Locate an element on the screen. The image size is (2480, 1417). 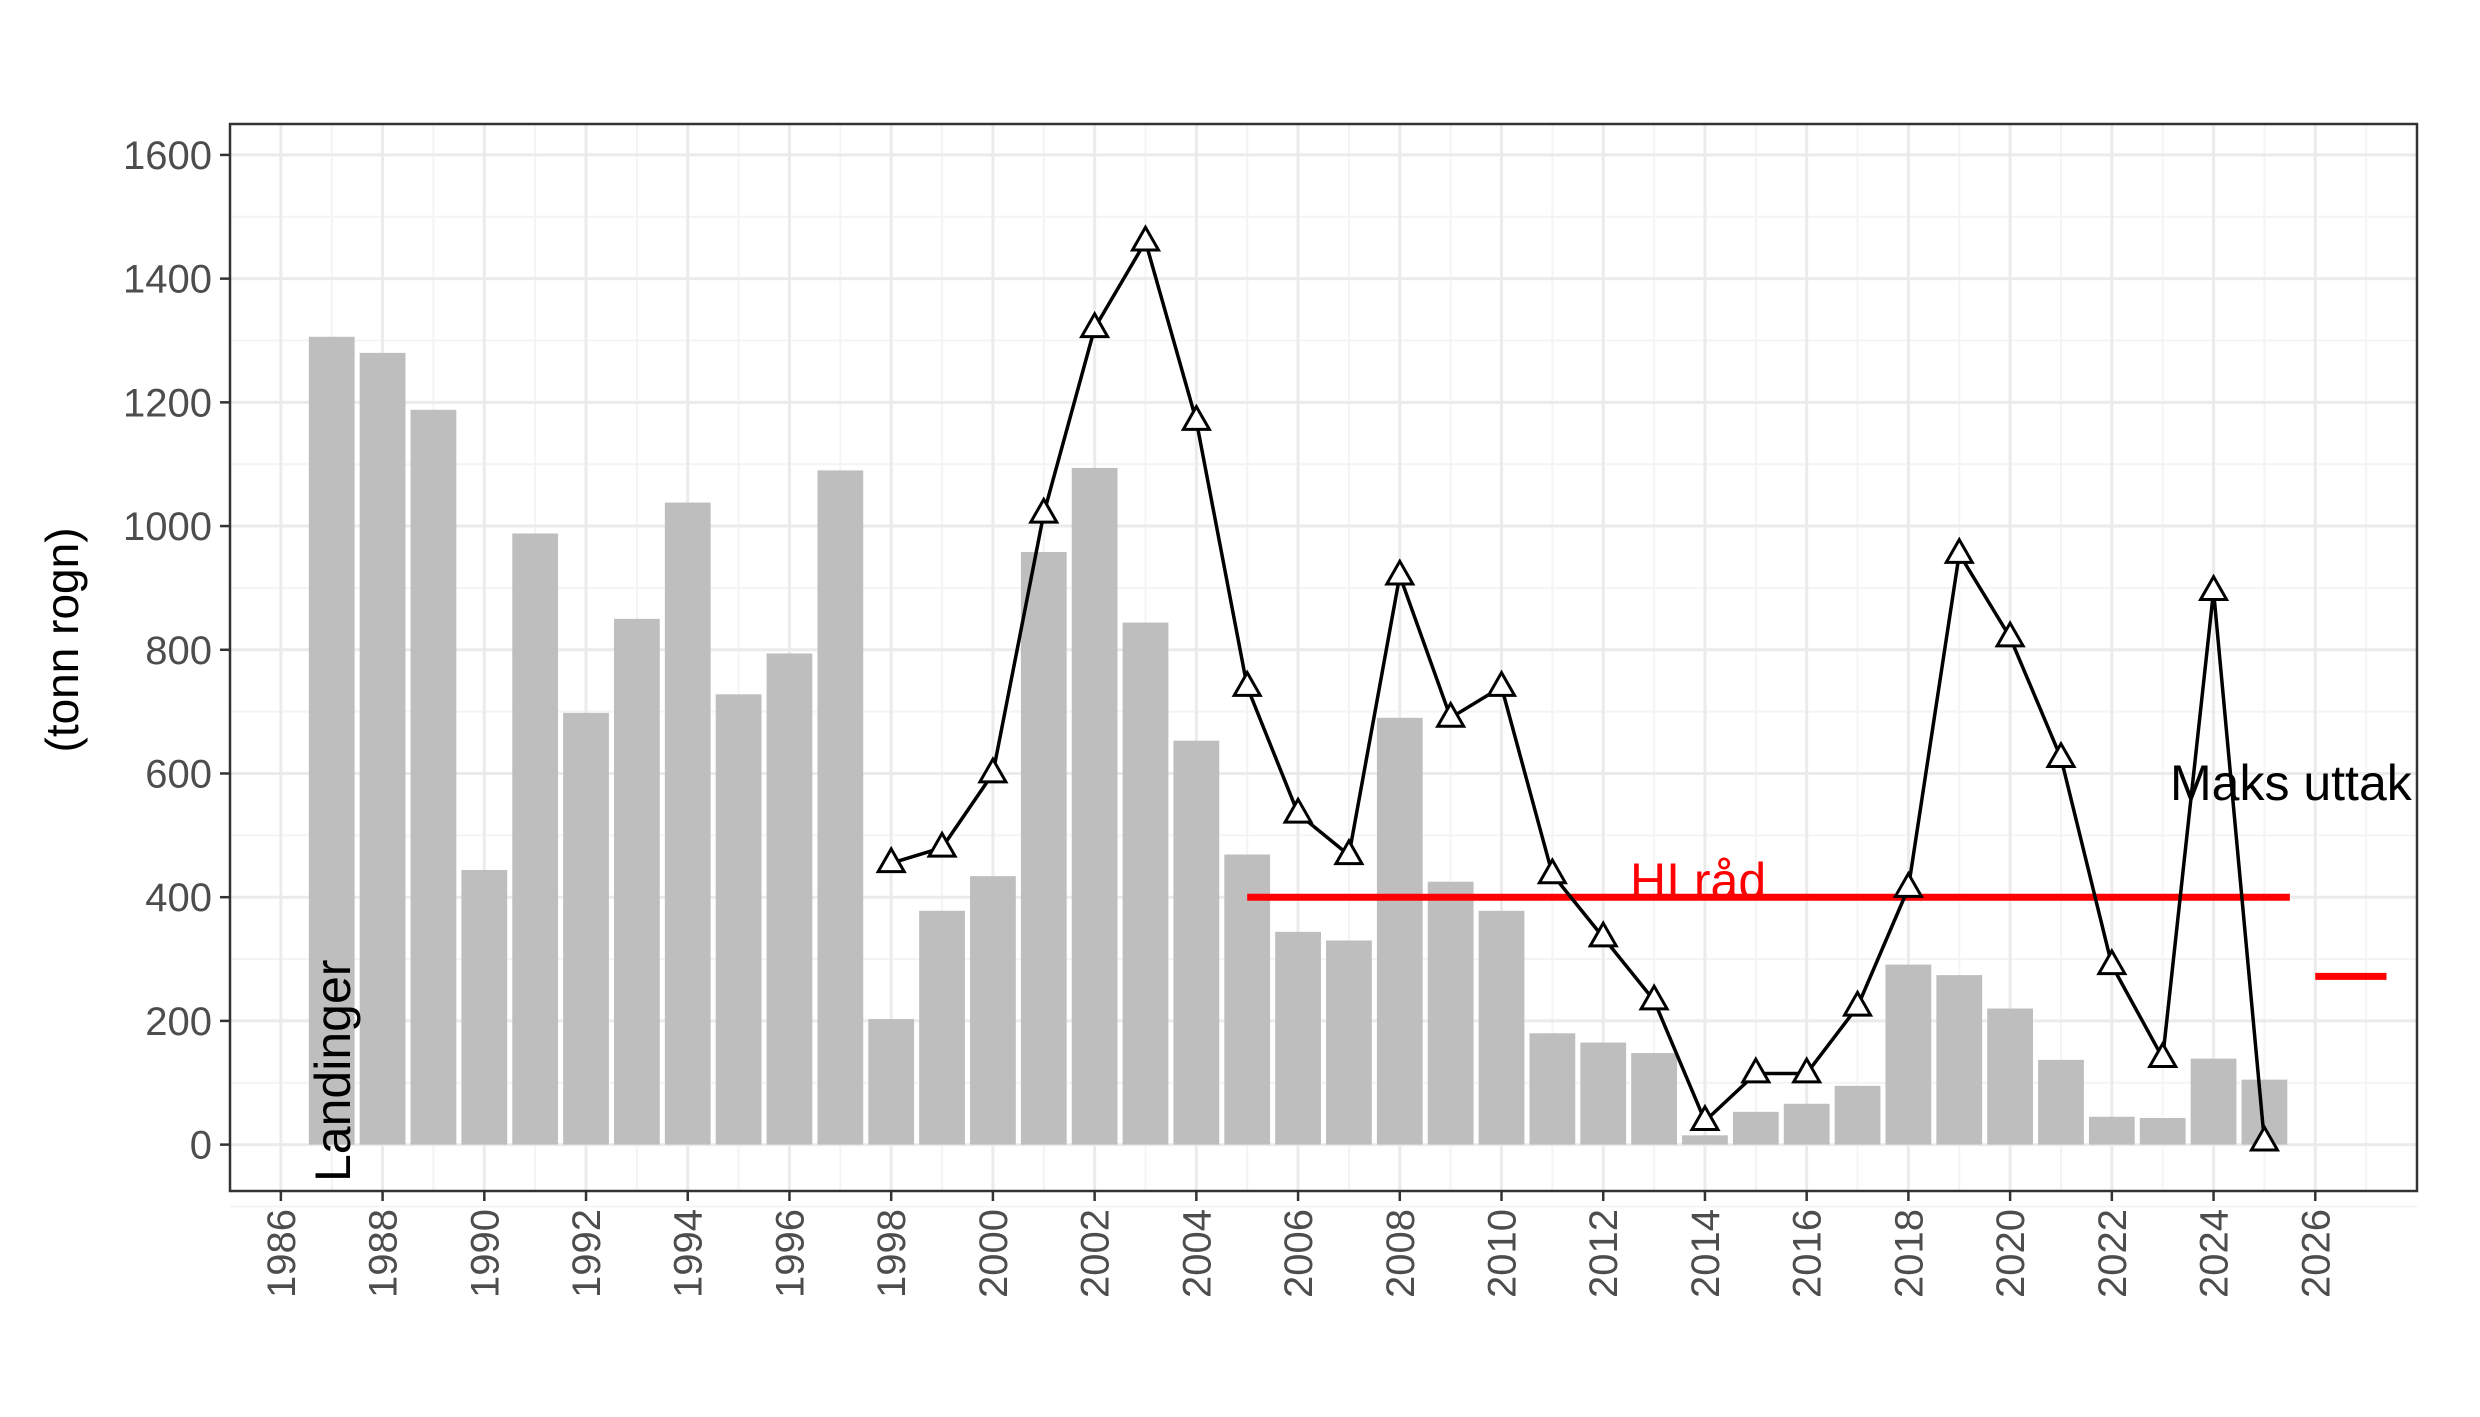
x-tick-label: 1996 is located at coordinates (790, 1253).